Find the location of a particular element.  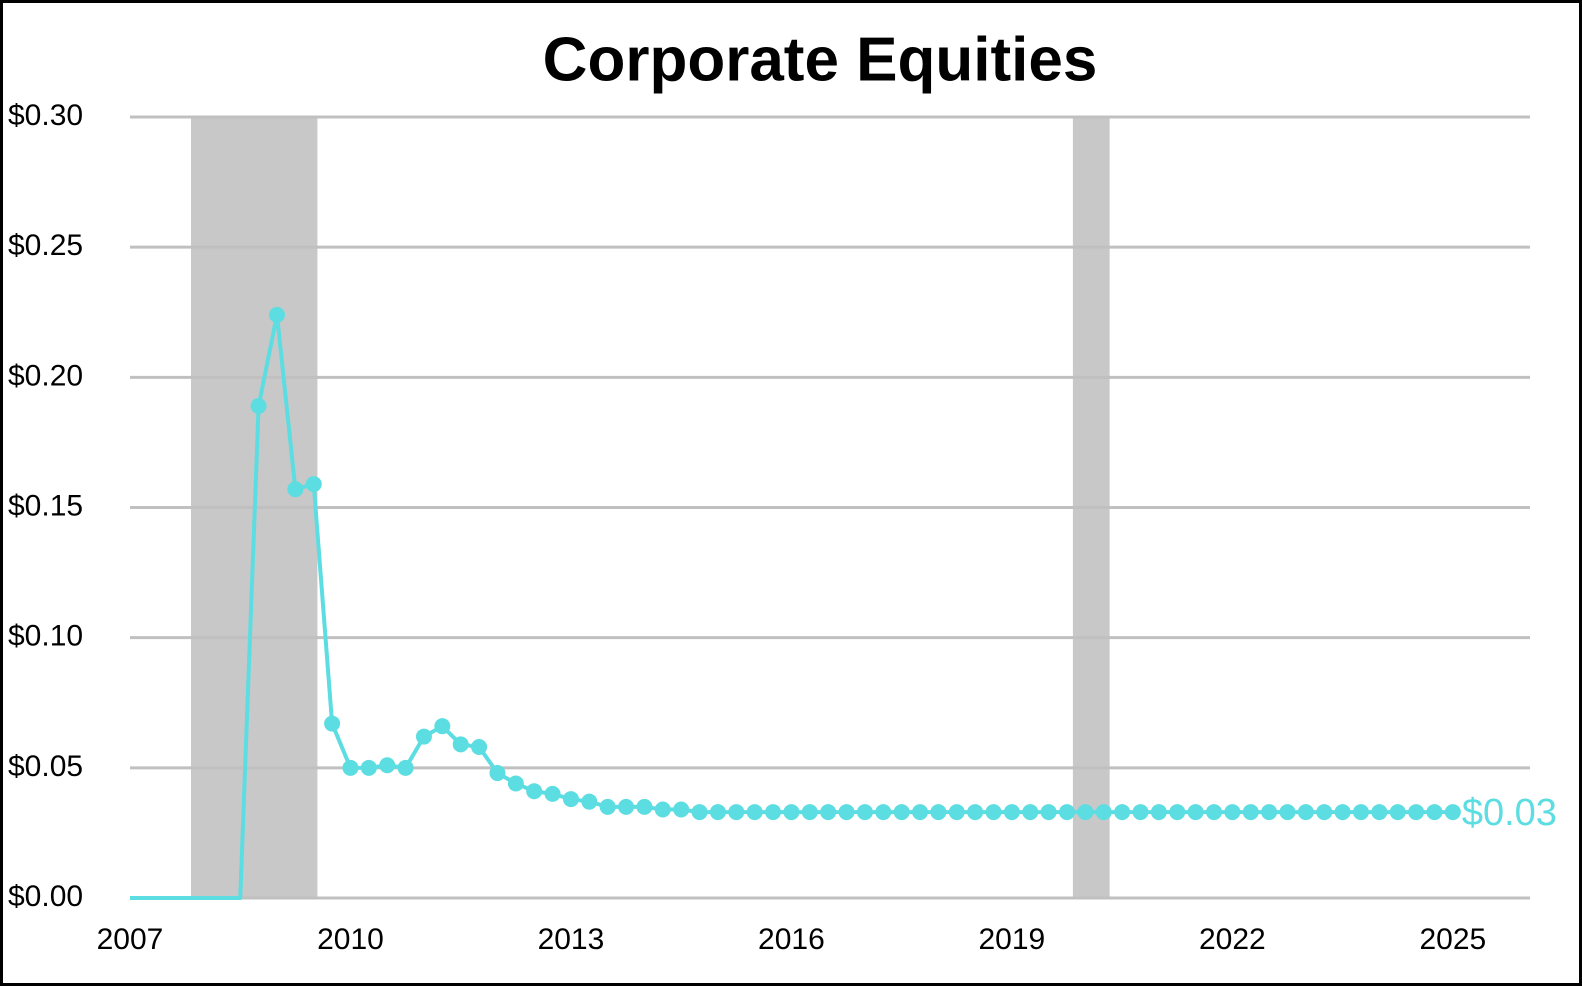

x-tick-label: 2016 is located at coordinates (791, 939).